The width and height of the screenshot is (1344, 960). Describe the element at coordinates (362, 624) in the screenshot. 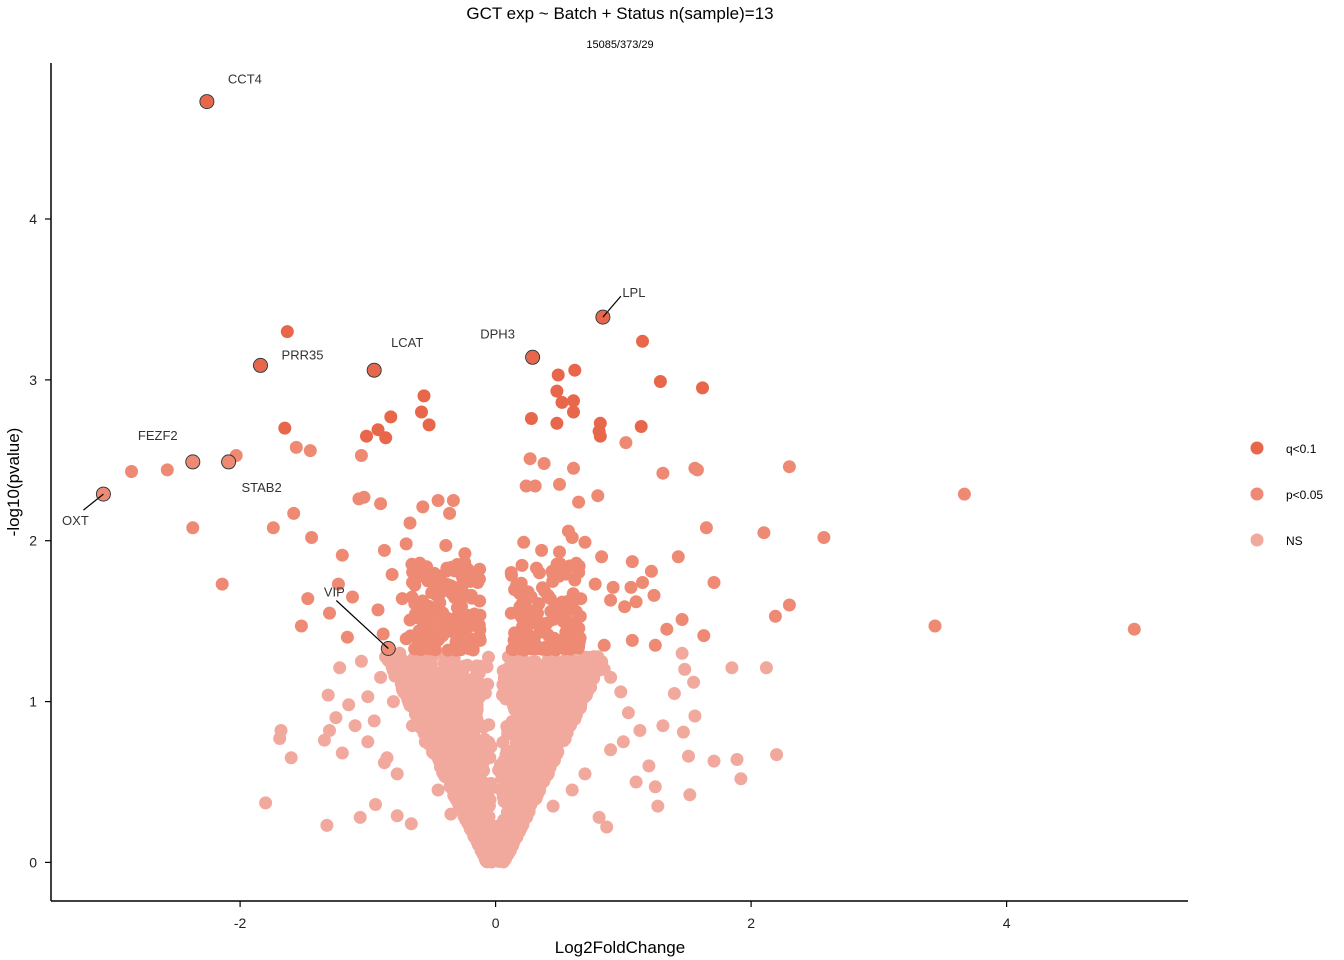

I see `label-leader-line` at that location.